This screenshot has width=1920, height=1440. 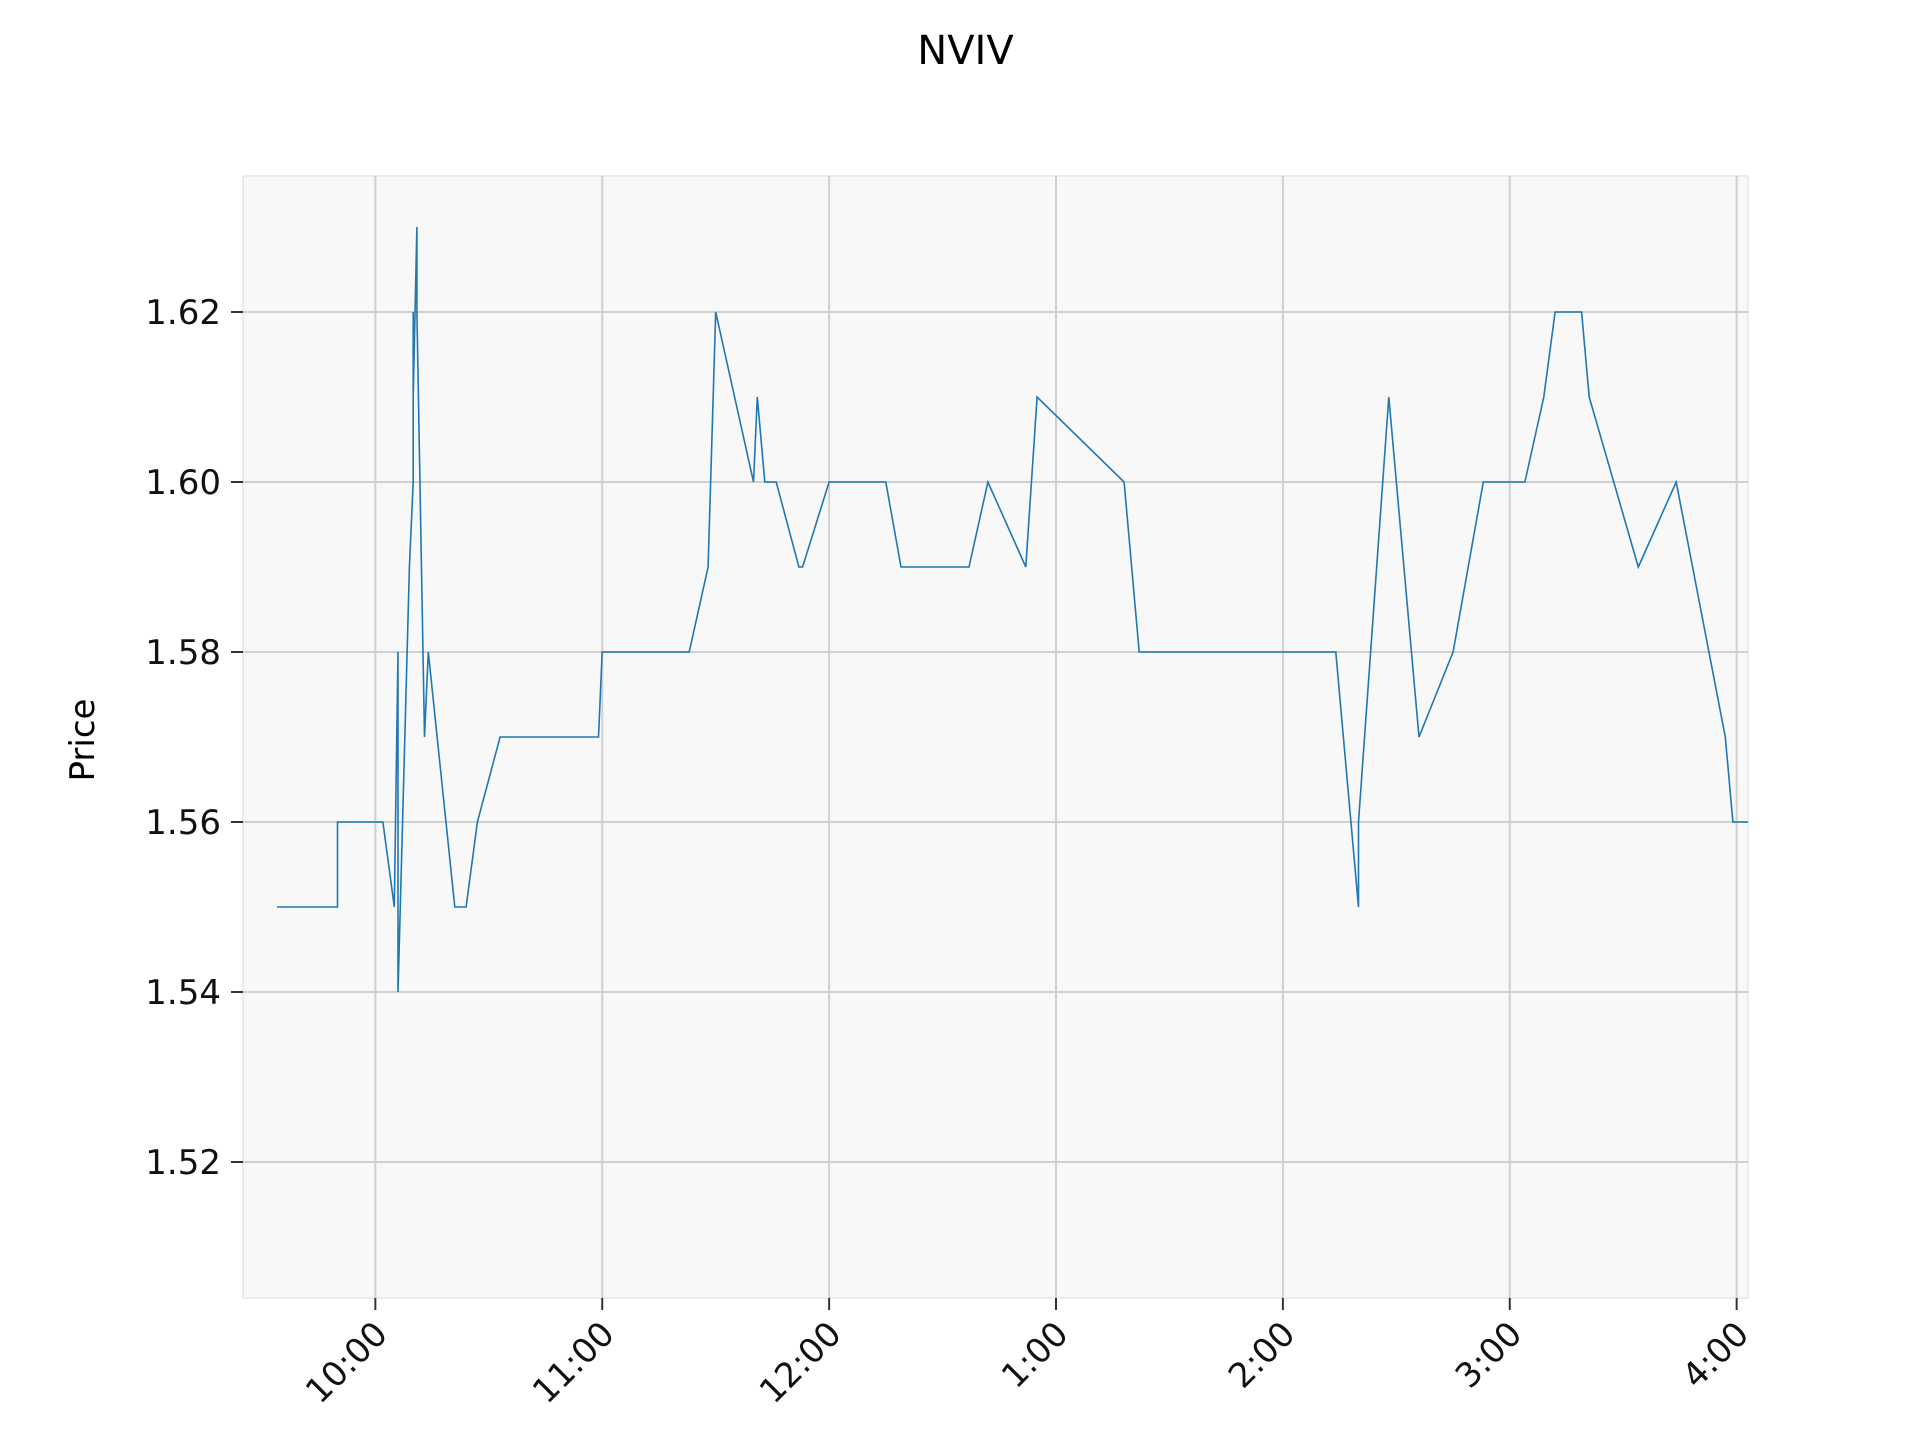 I want to click on x-tick-label: 12:00, so click(x=801, y=1363).